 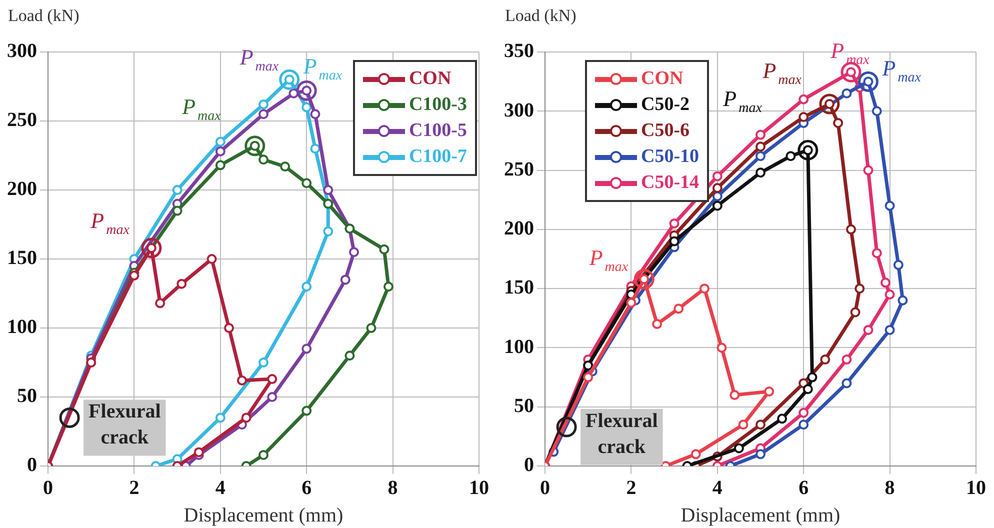 I want to click on legend-label: C50-14, so click(x=670, y=183).